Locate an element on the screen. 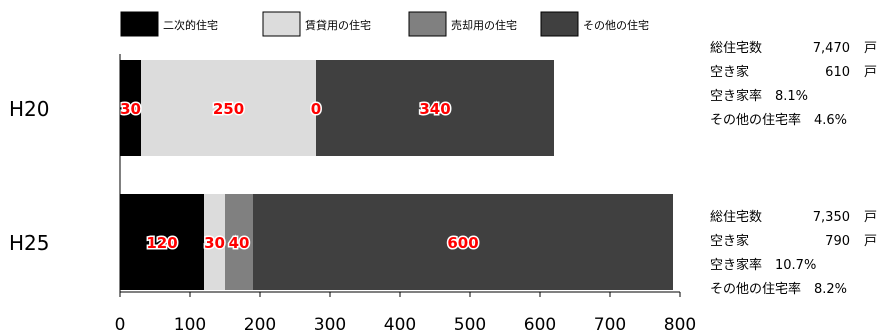  vacant-value: 790 is located at coordinates (837, 241).